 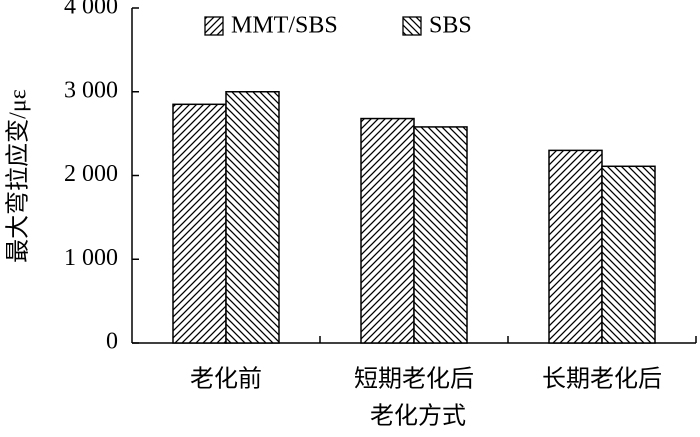 I want to click on x-tick-label: 长期老化后, so click(x=602, y=379).